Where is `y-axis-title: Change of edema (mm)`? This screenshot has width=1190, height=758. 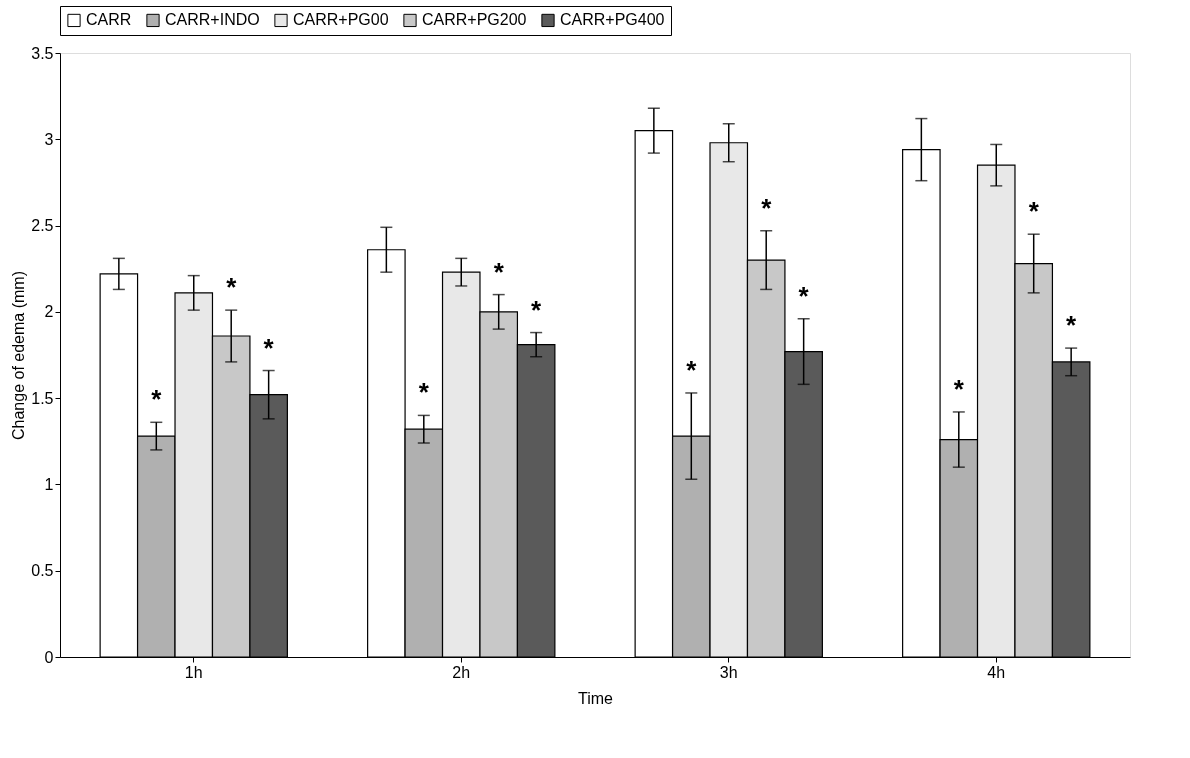
y-axis-title: Change of edema (mm) is located at coordinates (19, 355).